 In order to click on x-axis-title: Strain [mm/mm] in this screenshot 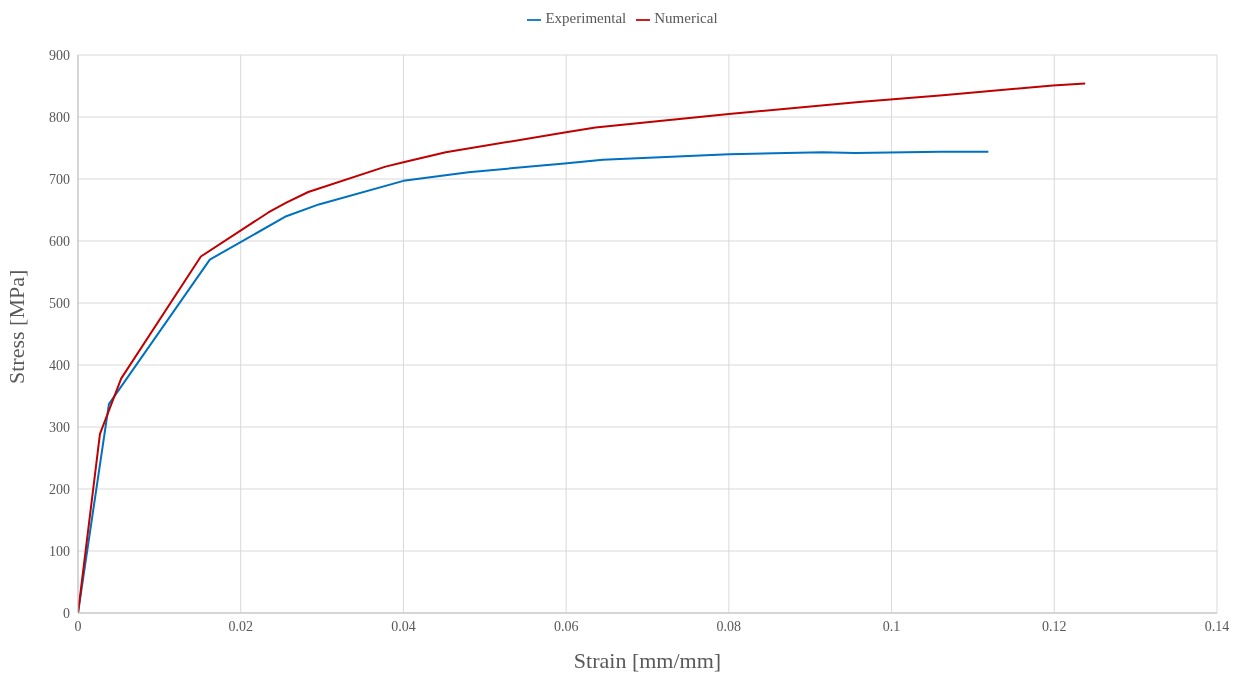, I will do `click(647, 660)`.